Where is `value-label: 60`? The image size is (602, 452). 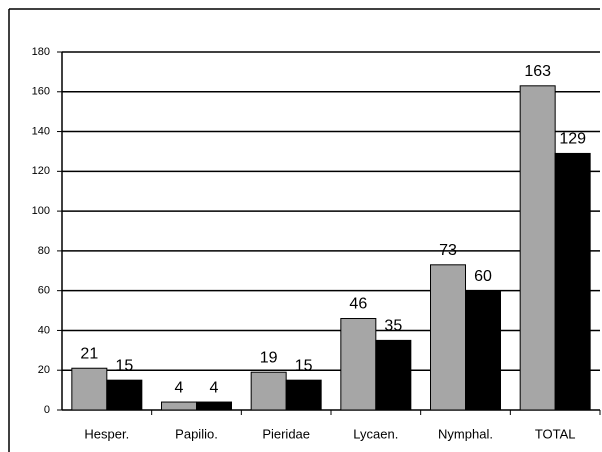 value-label: 60 is located at coordinates (483, 276).